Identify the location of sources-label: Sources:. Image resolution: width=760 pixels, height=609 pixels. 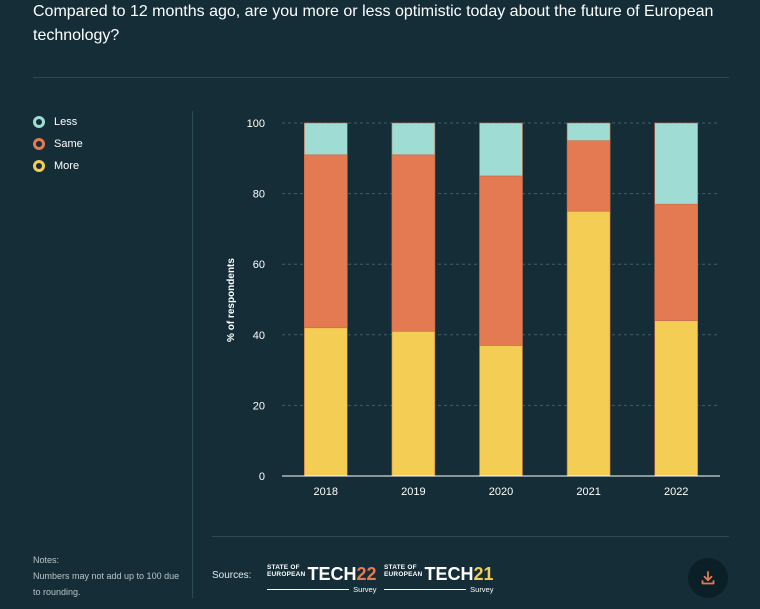
(232, 575).